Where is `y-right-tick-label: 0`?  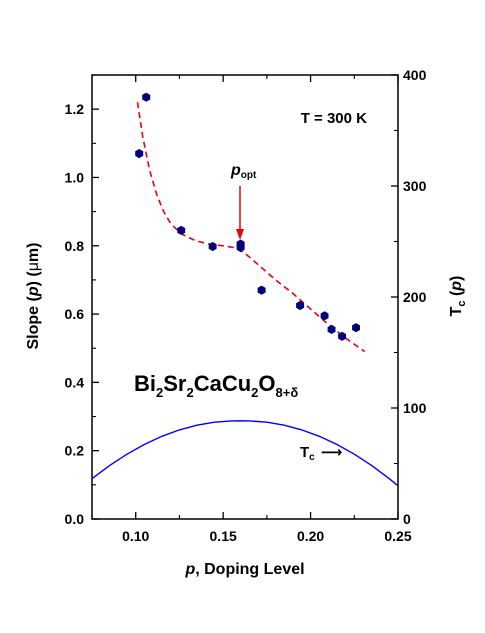
y-right-tick-label: 0 is located at coordinates (407, 519).